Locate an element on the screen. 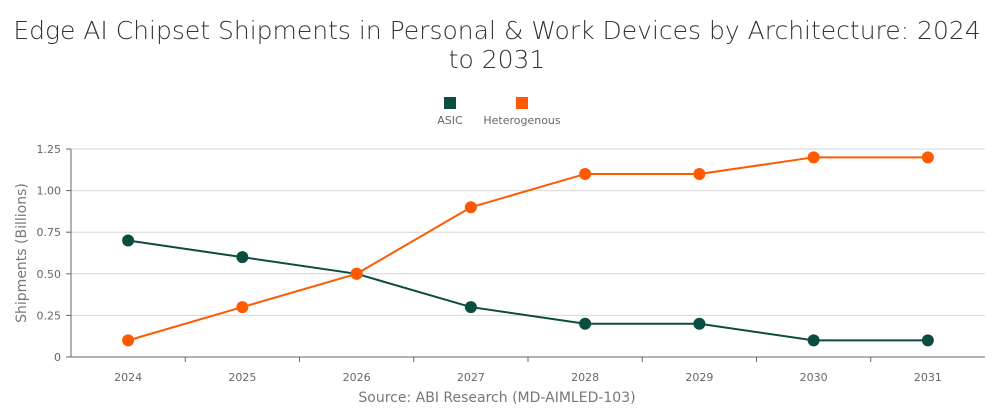 The image size is (994, 420). legend-swatch-asic is located at coordinates (450, 103).